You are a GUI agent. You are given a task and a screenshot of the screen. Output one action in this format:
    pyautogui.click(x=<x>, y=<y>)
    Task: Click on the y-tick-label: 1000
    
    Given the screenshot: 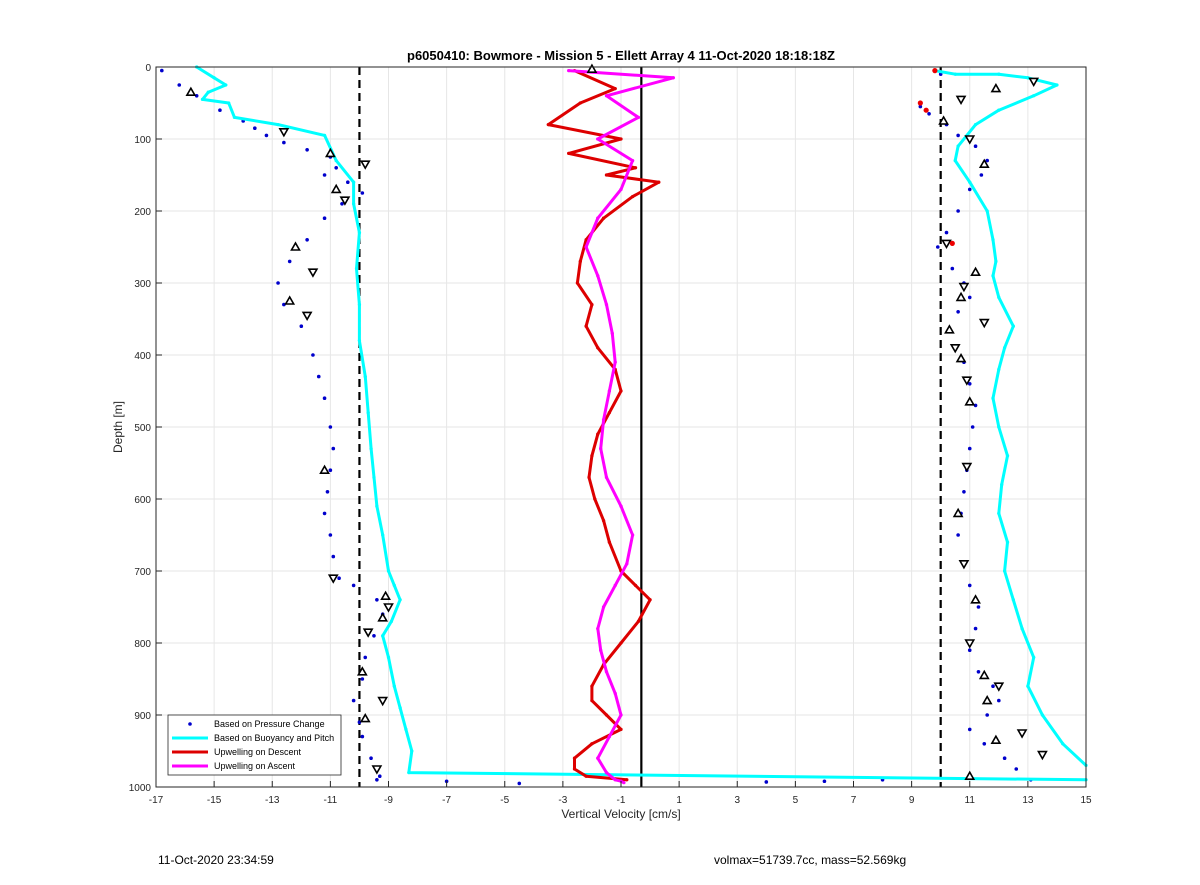 What is the action you would take?
    pyautogui.click(x=140, y=788)
    